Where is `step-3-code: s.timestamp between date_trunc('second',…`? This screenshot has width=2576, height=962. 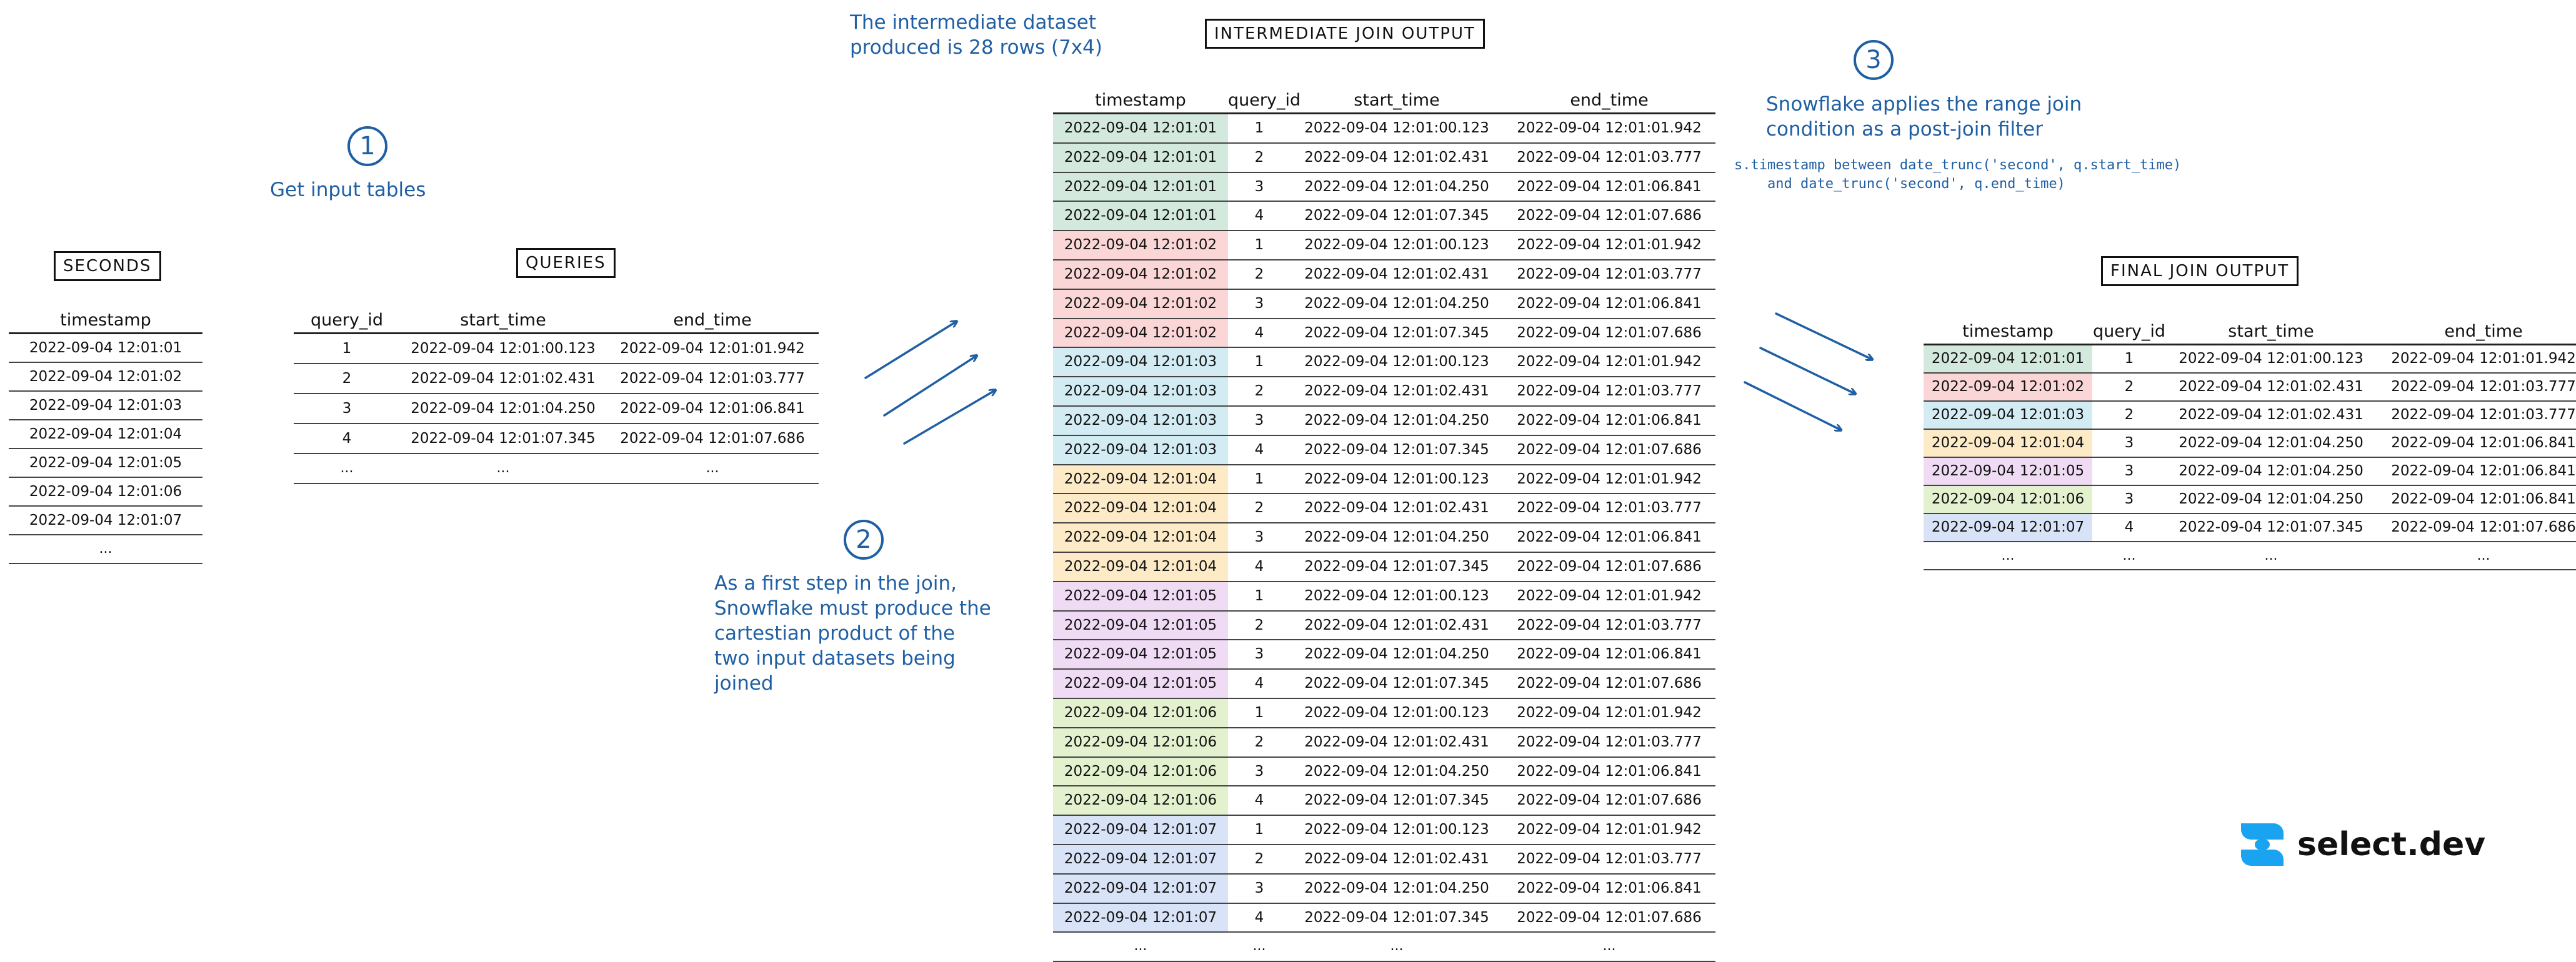 step-3-code: s.timestamp between date_trunc('second',… is located at coordinates (1958, 174).